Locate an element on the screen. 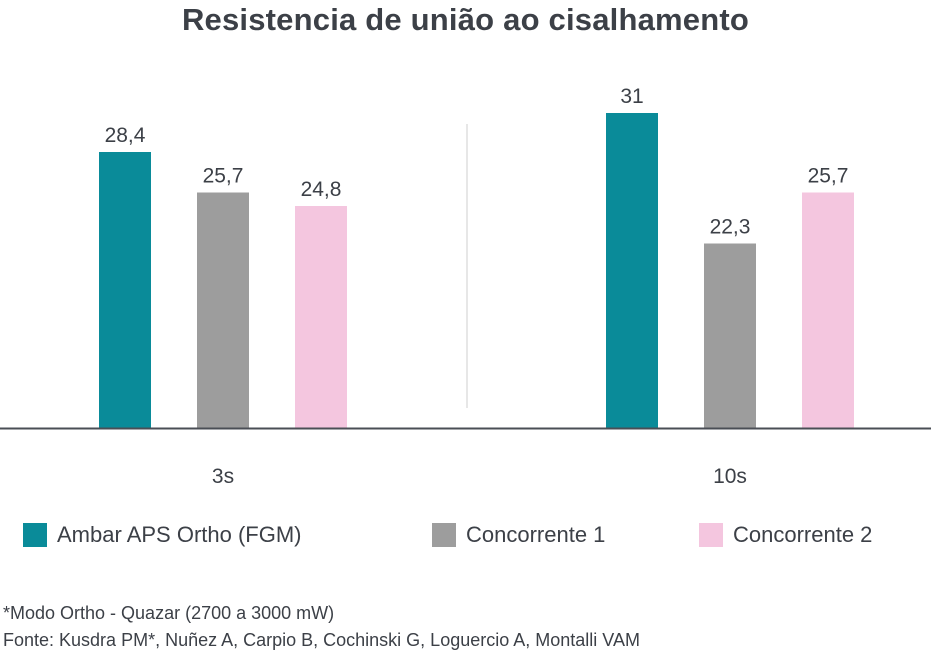  legend-item-ambar: Ambar APS Ortho (FGM) is located at coordinates (162, 535).